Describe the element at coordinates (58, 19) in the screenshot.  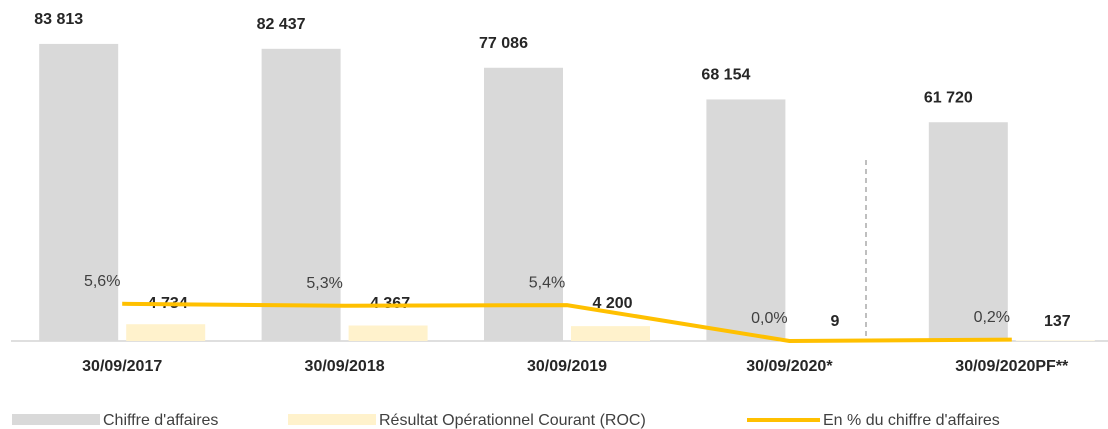
I see `value-label: 83 813` at that location.